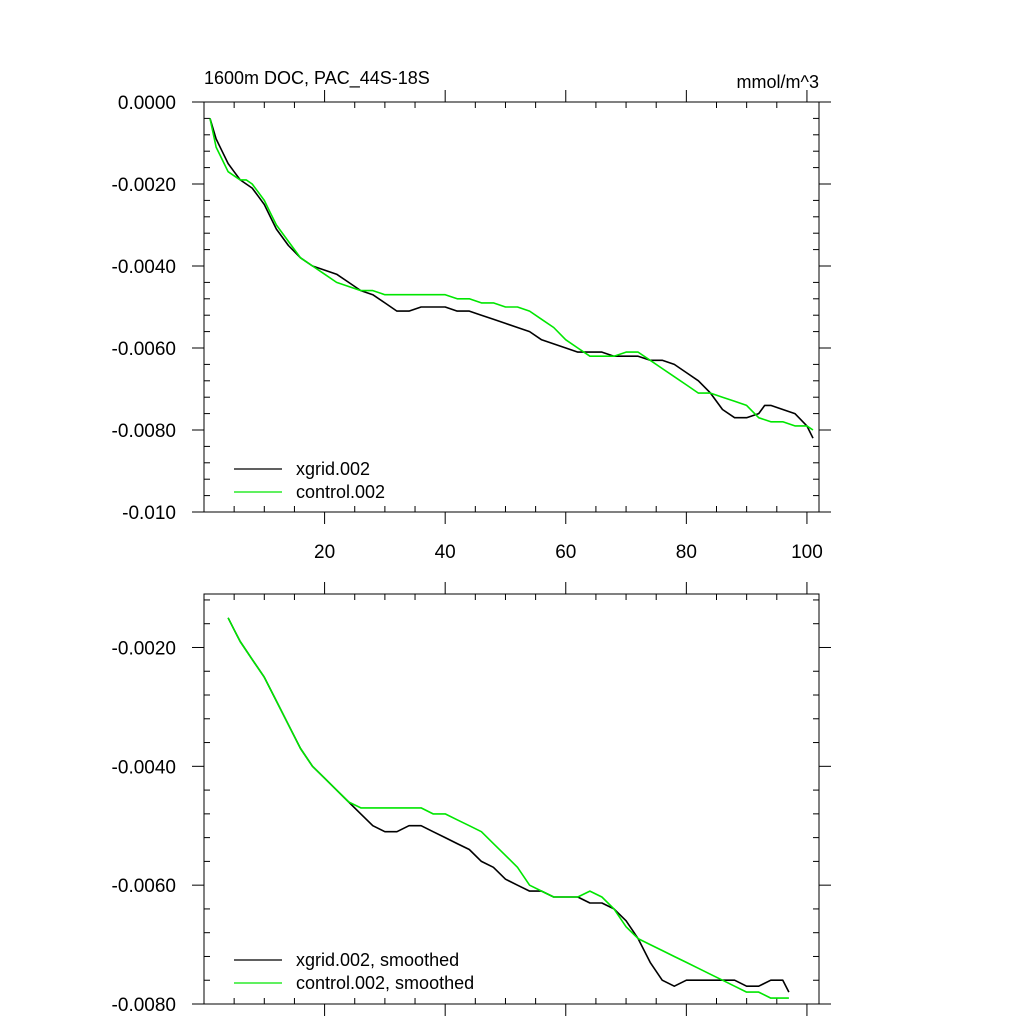  I want to click on legend-label-xgrid-smoothed: xgrid.002, smoothed, so click(377, 960).